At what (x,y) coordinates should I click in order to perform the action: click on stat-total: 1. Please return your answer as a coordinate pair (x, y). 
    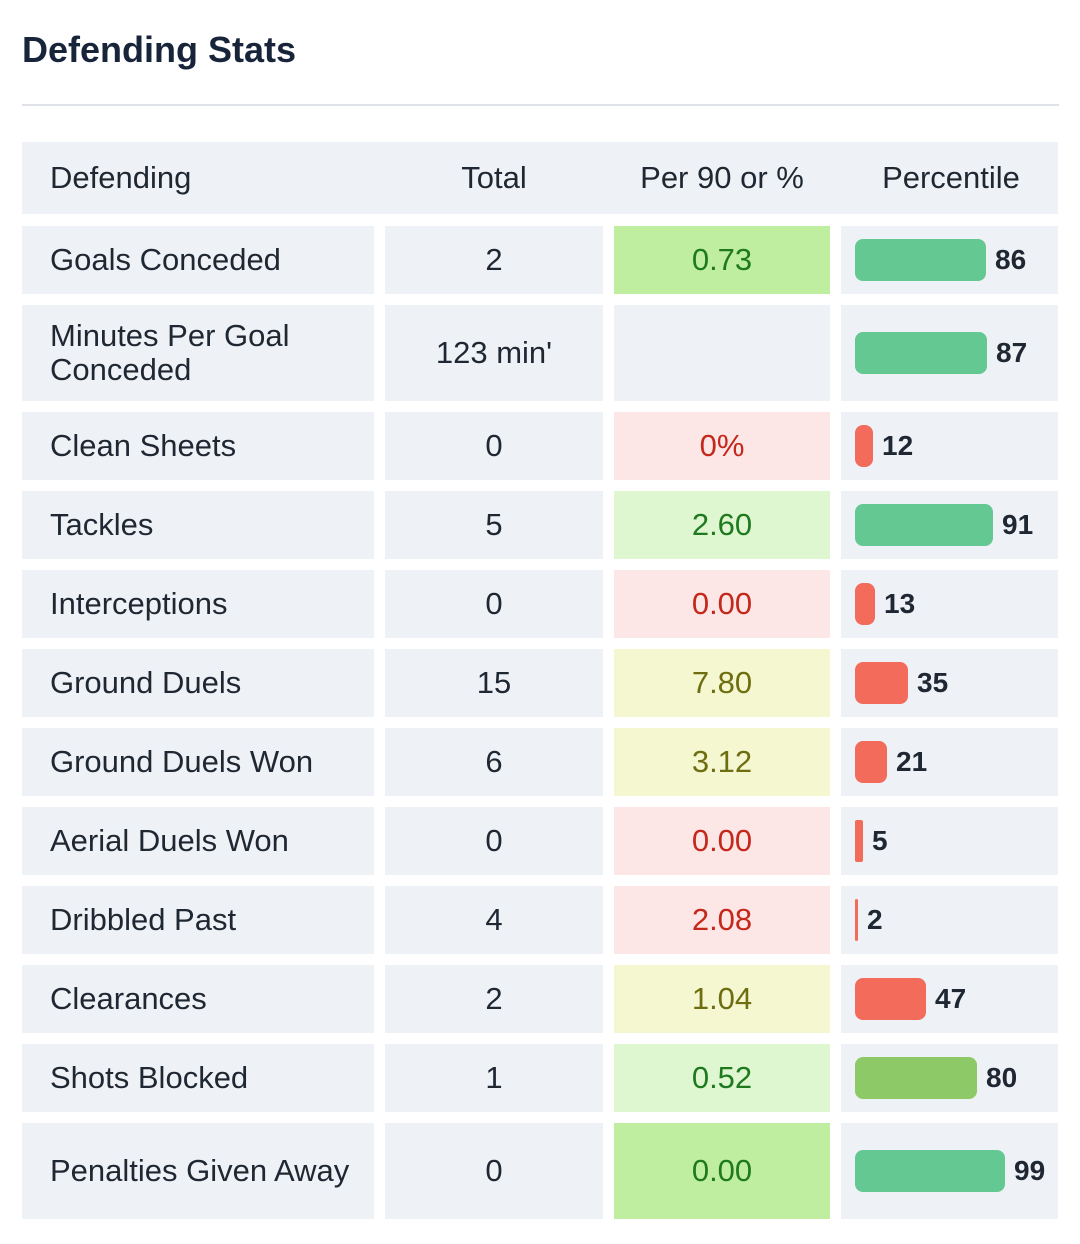
    Looking at the image, I should click on (494, 1078).